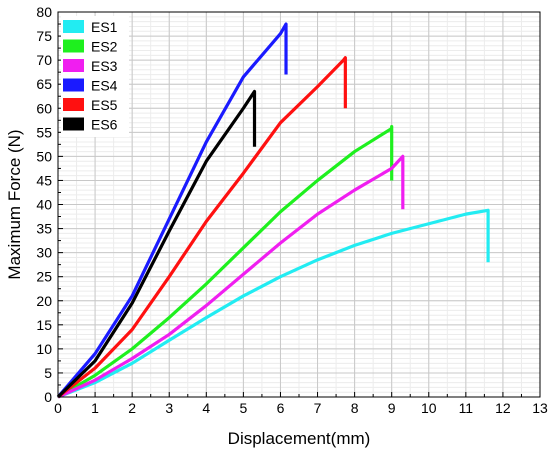 This screenshot has width=550, height=453. I want to click on x-tick-label: 9, so click(392, 408).